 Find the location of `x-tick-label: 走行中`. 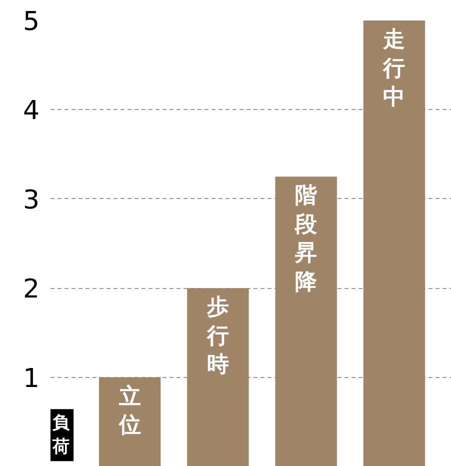

x-tick-label: 走行中 is located at coordinates (394, 69).